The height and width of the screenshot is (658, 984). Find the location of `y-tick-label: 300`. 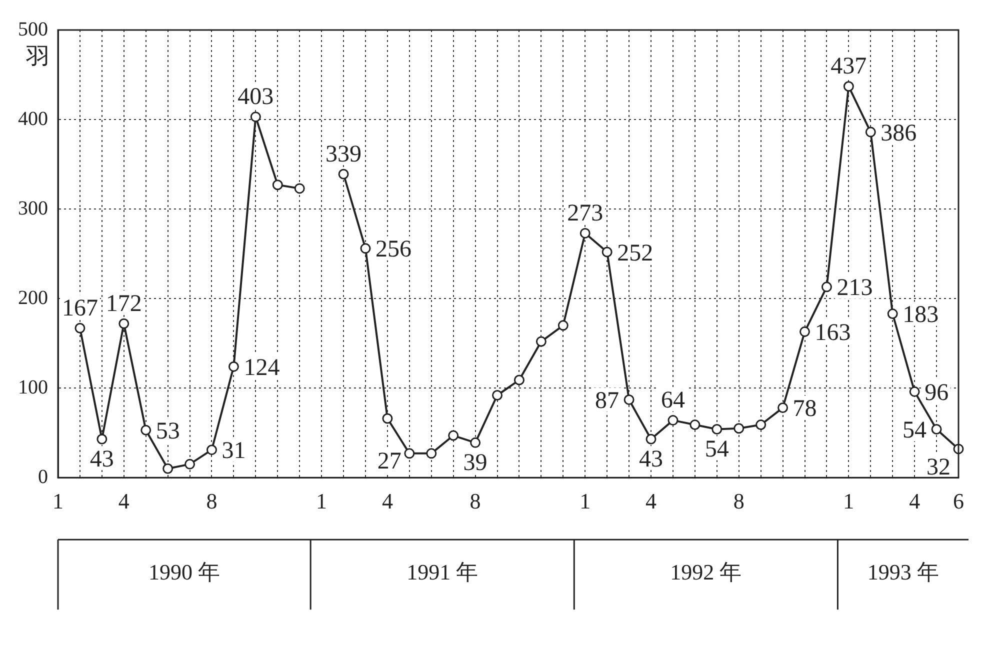

y-tick-label: 300 is located at coordinates (33, 208).